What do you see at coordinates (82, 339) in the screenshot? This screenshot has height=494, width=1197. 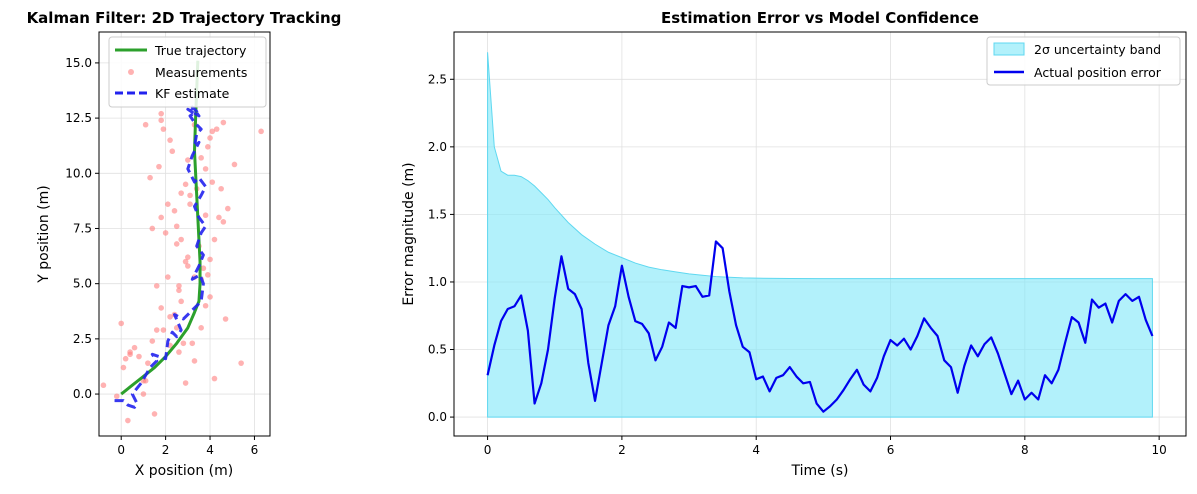 I see `trajectory-y-tick-label: 2.5` at bounding box center [82, 339].